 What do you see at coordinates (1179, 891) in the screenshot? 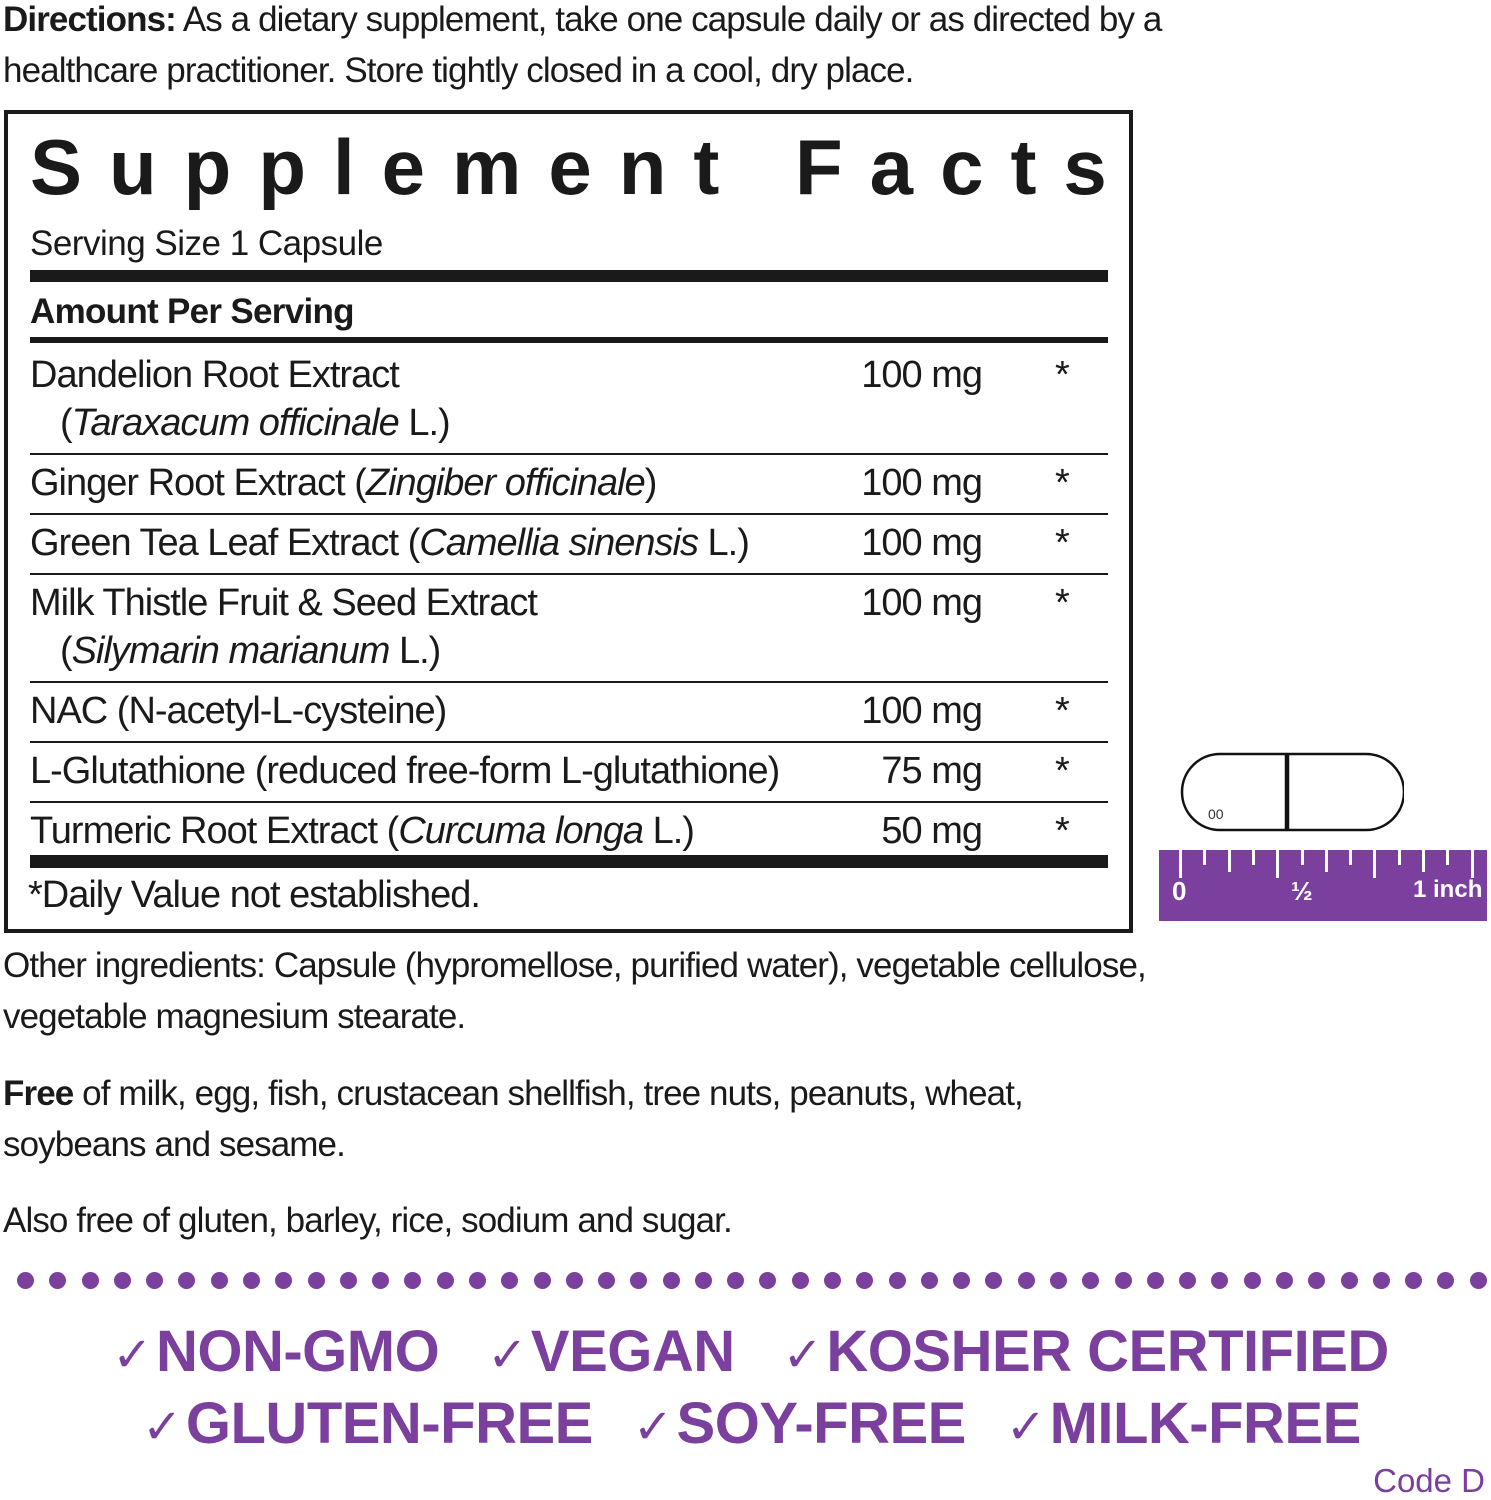
I see `ruler-label-zero: 0` at bounding box center [1179, 891].